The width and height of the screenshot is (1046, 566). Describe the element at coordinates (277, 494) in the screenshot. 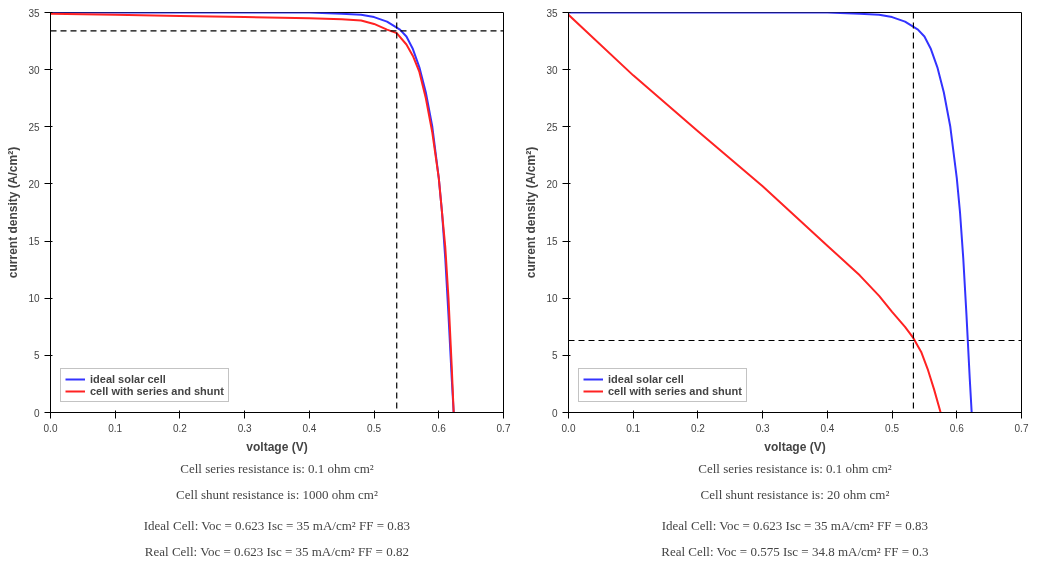

I see `text: Cell shunt resistance is: 1000 ohm cm²` at that location.